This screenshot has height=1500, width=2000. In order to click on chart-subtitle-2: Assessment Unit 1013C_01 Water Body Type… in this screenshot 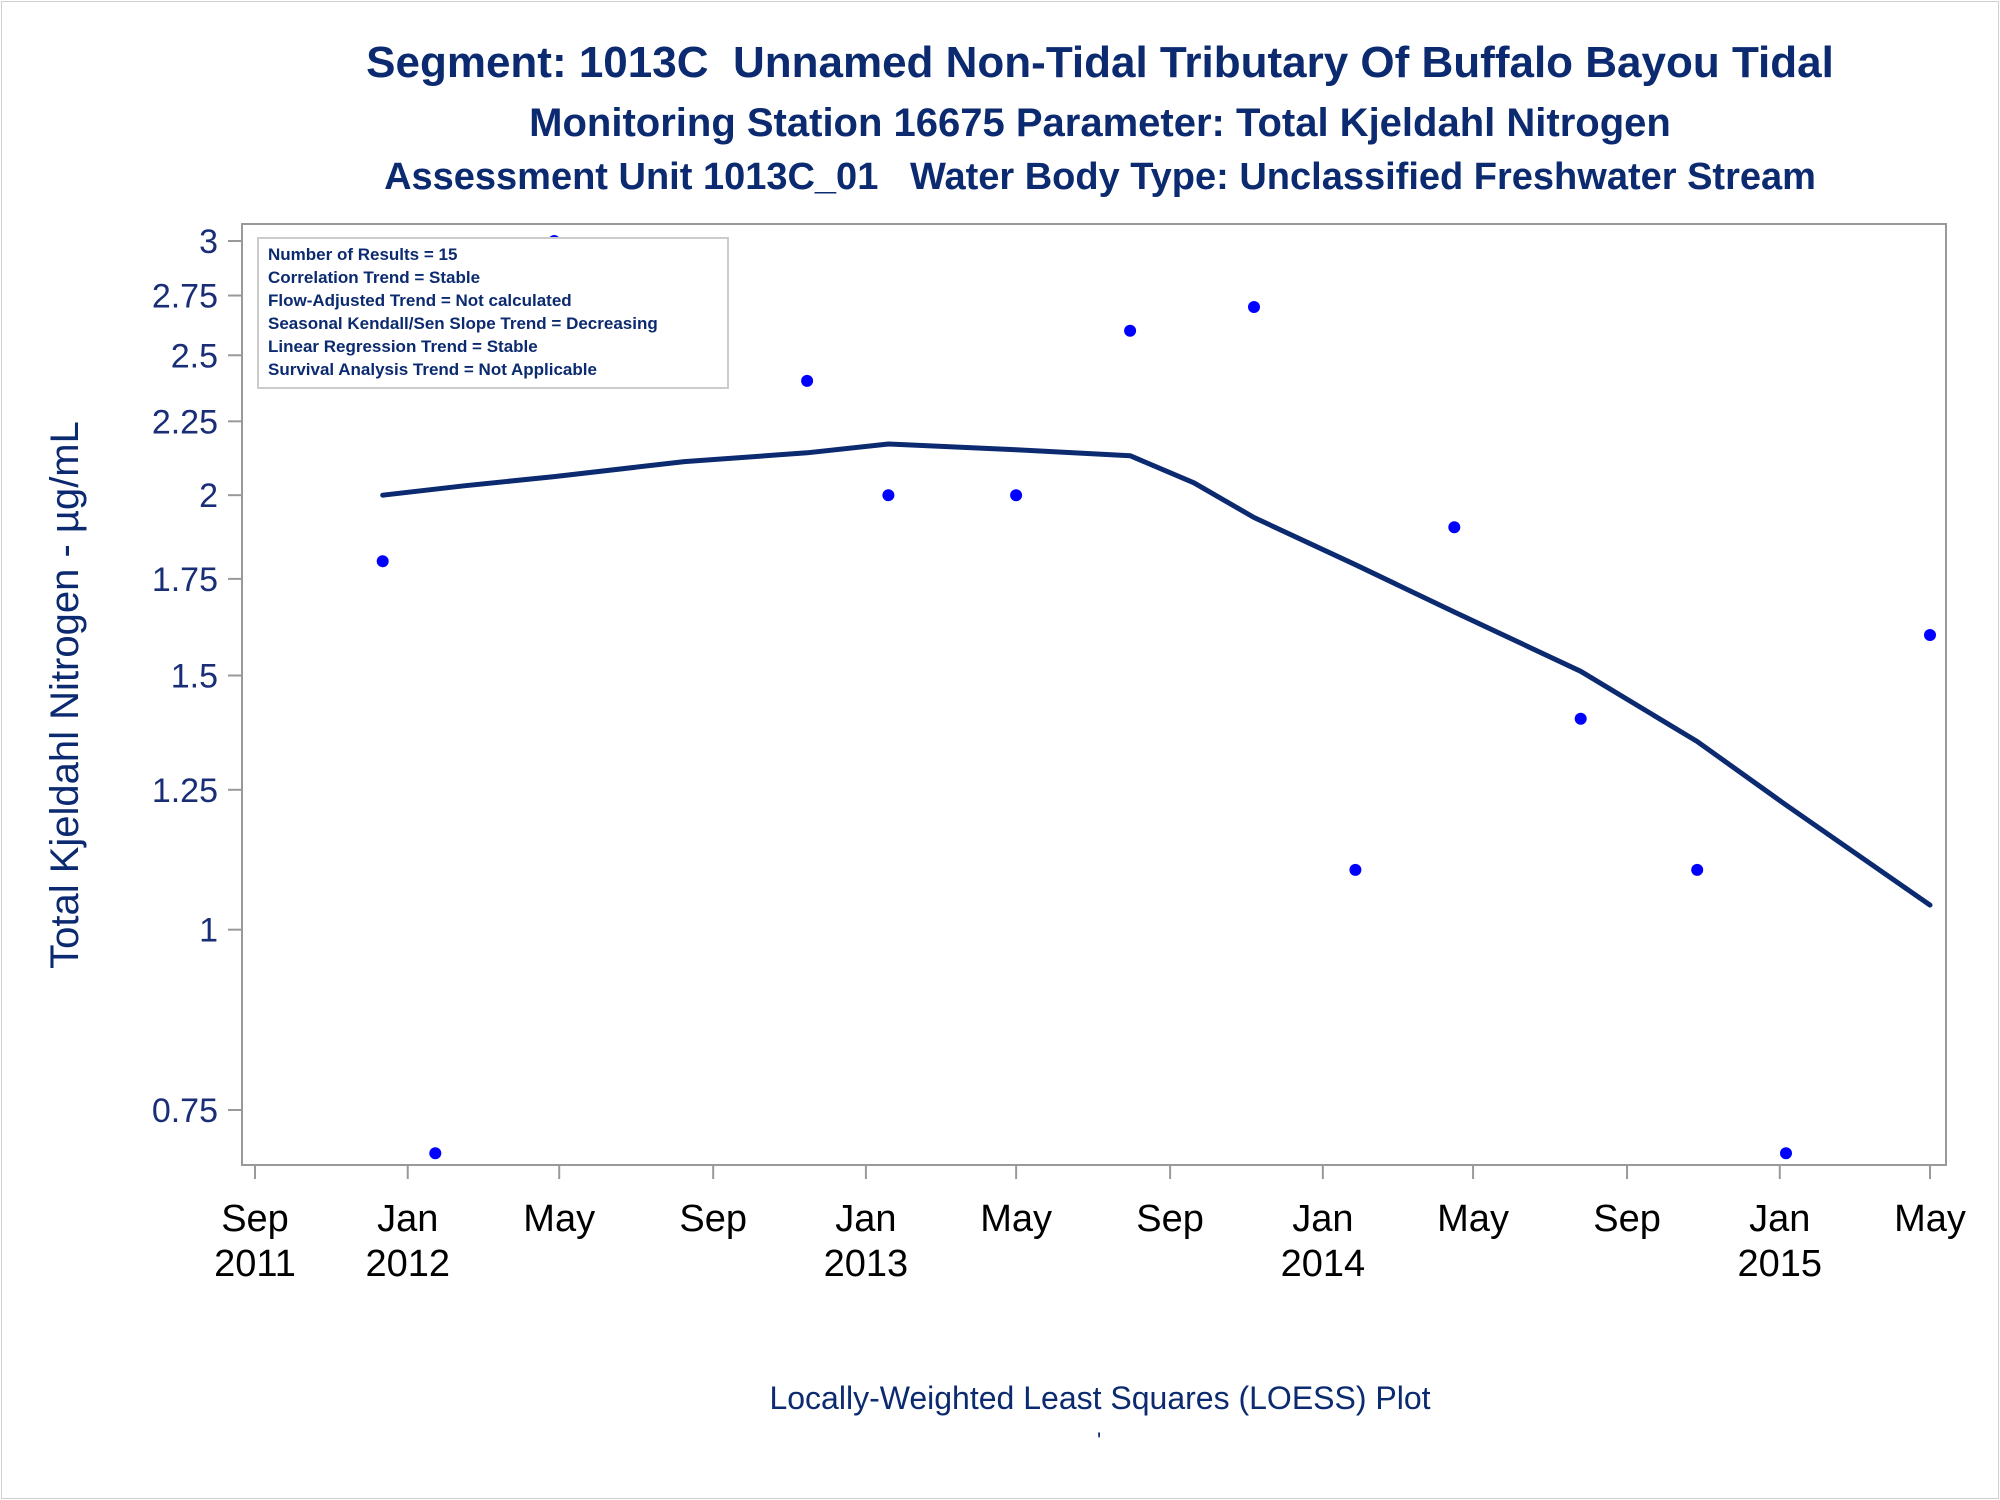, I will do `click(1100, 177)`.